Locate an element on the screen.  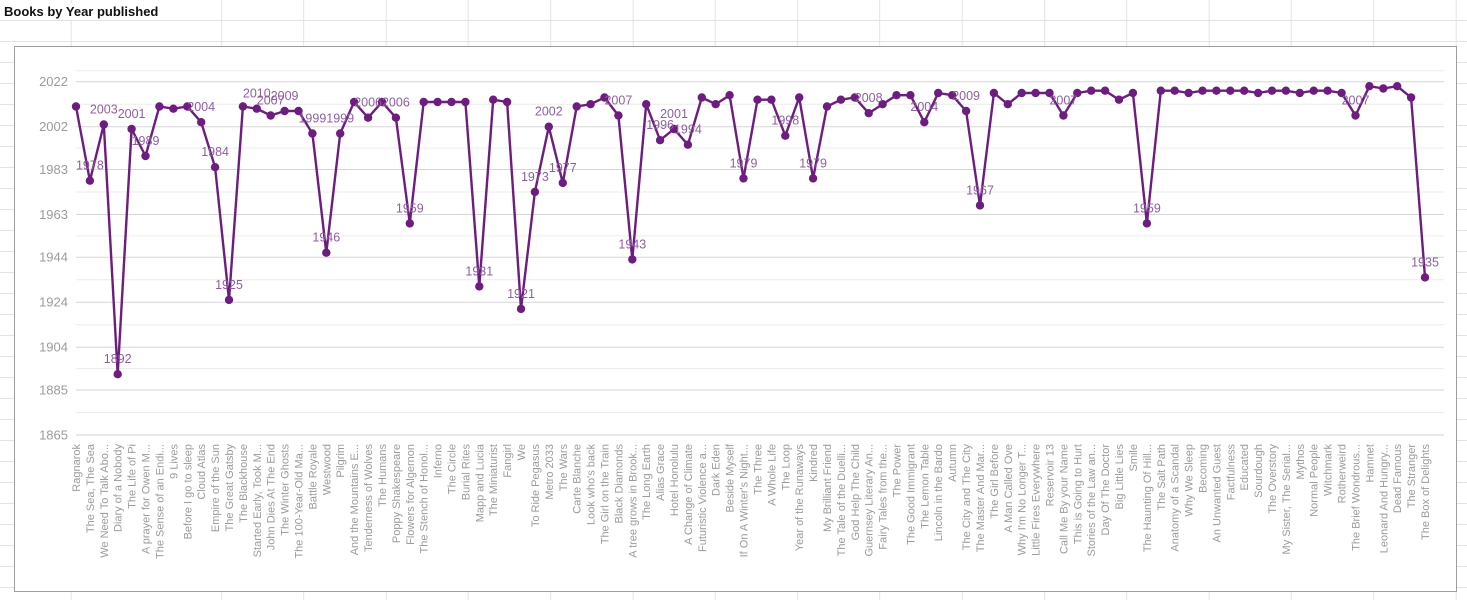
cell-a1-title: Books by Year published is located at coordinates (84, 11).